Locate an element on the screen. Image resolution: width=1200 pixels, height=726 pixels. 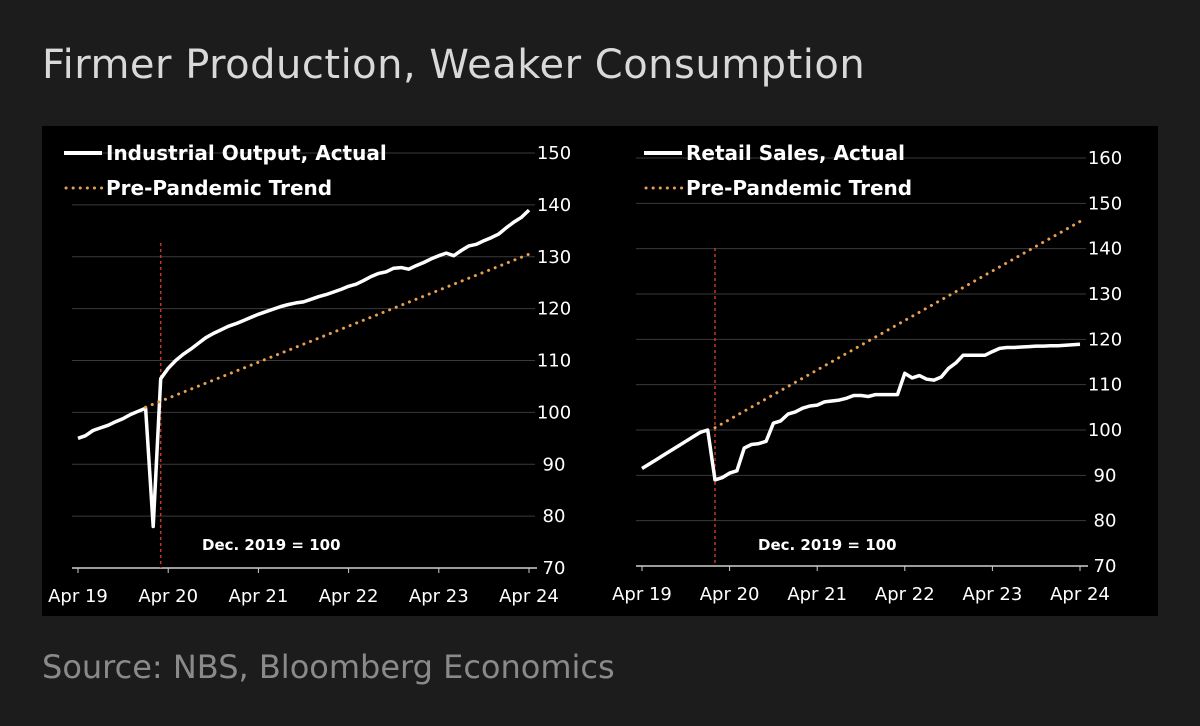
y-tick-label: 160 is located at coordinates (1105, 158).